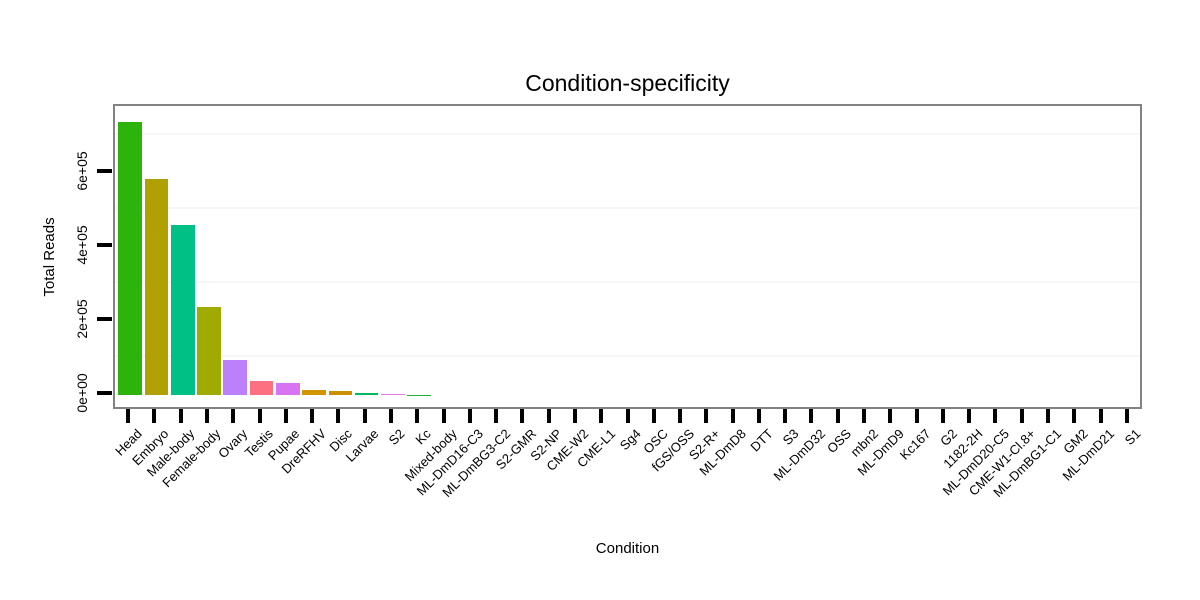  What do you see at coordinates (156, 287) in the screenshot?
I see `bar-embryo` at bounding box center [156, 287].